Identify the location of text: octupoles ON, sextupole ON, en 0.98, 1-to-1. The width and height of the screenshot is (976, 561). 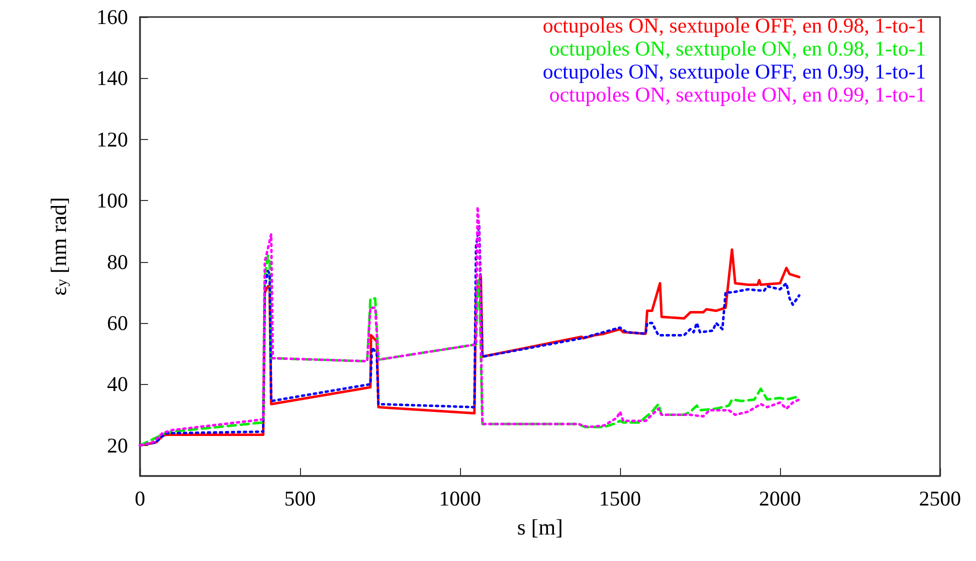
(737, 48).